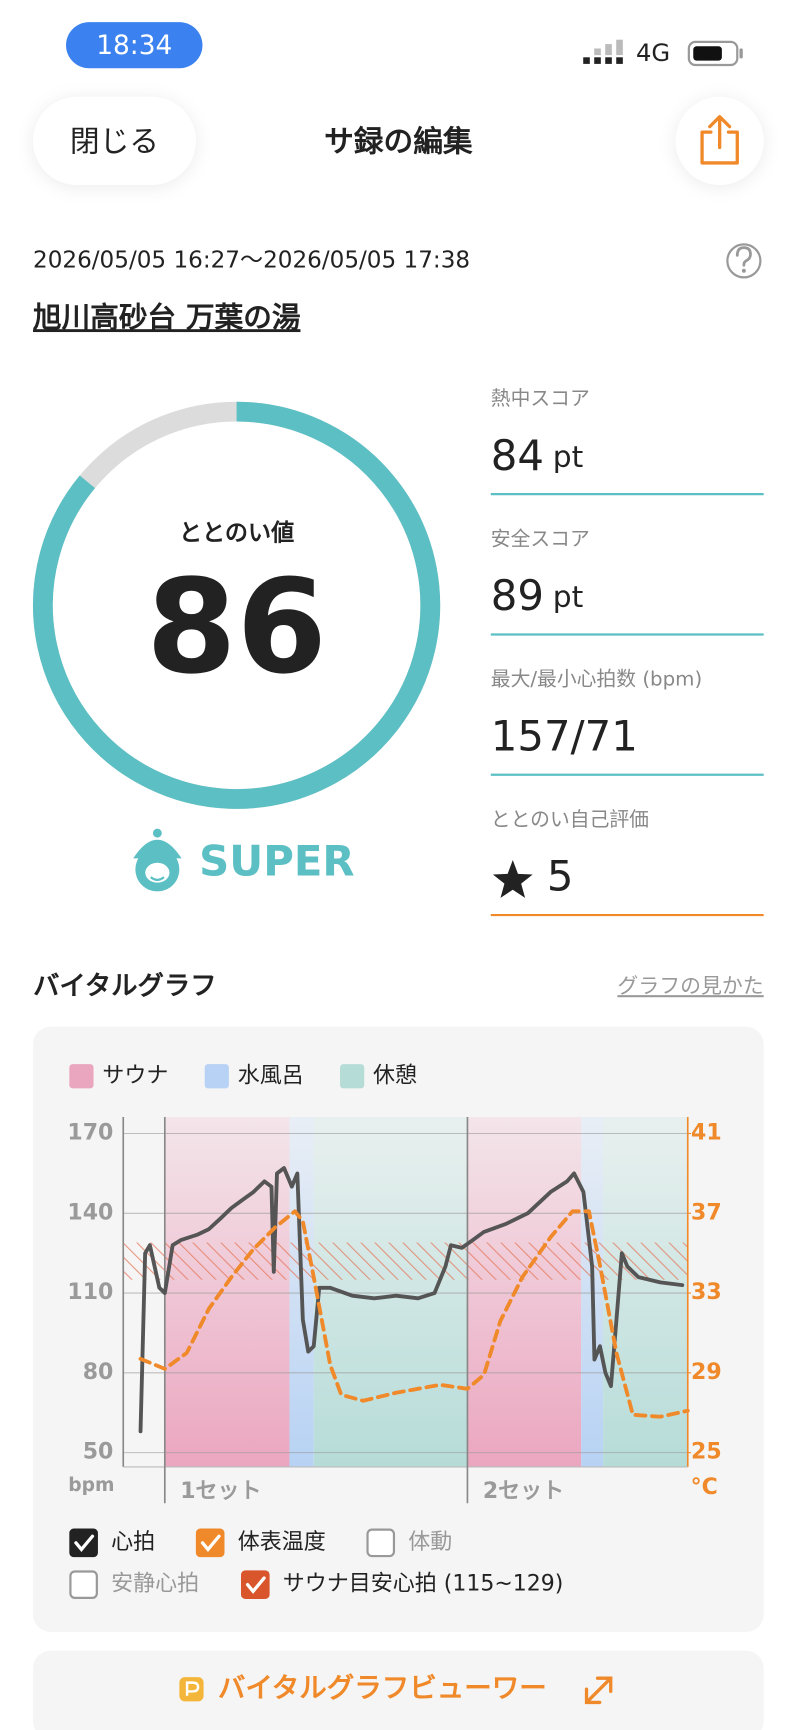 This screenshot has width=800, height=1730. What do you see at coordinates (707, 53) in the screenshot?
I see `battery-level` at bounding box center [707, 53].